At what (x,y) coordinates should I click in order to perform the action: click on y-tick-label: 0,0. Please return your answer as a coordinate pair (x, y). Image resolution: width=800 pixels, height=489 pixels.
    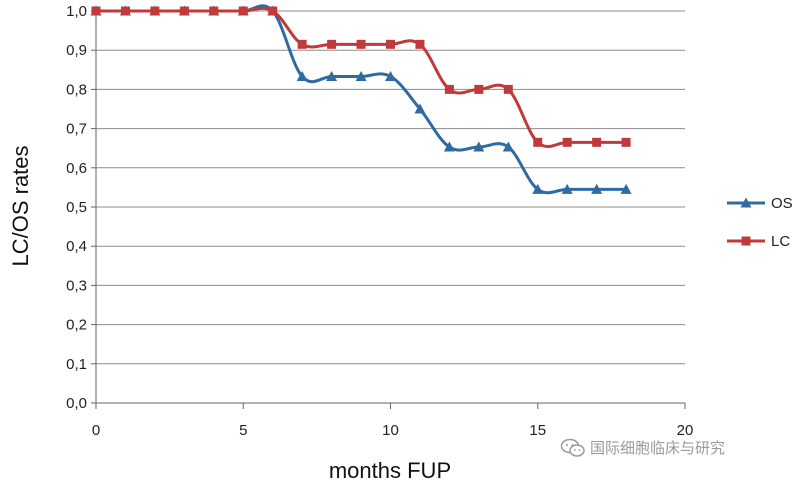
    Looking at the image, I should click on (76, 403).